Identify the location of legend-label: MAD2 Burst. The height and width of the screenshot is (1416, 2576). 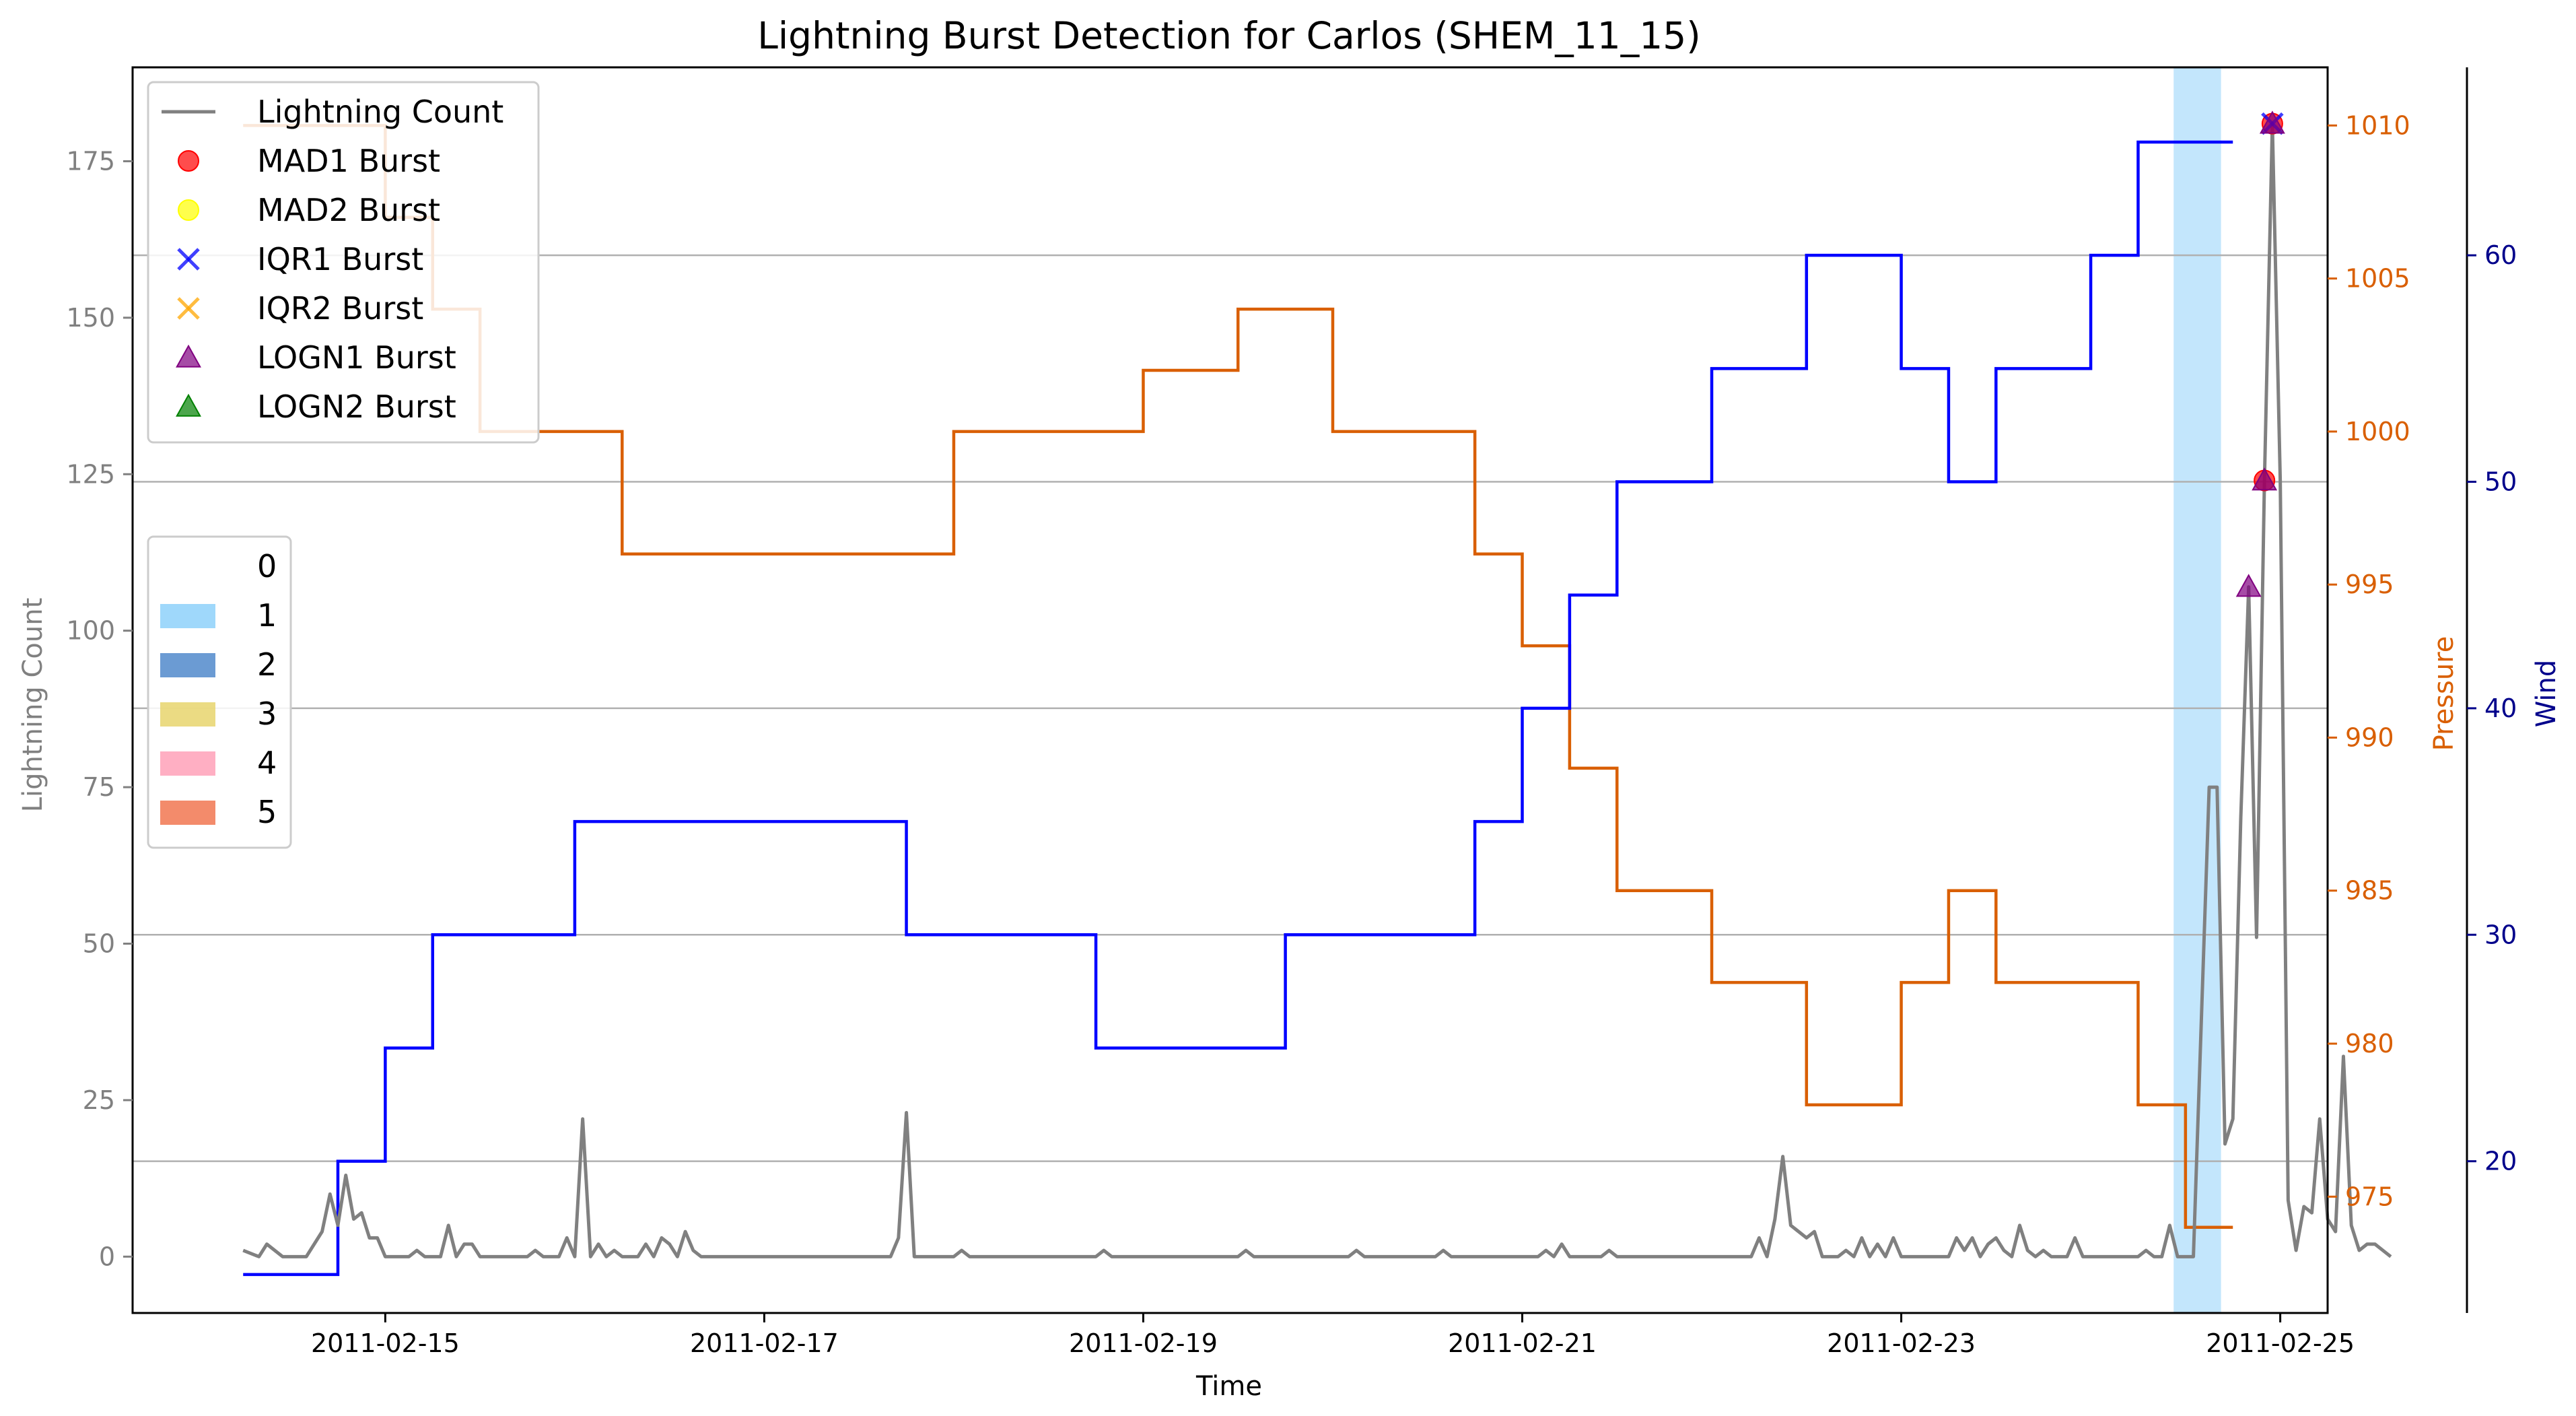
(348, 210).